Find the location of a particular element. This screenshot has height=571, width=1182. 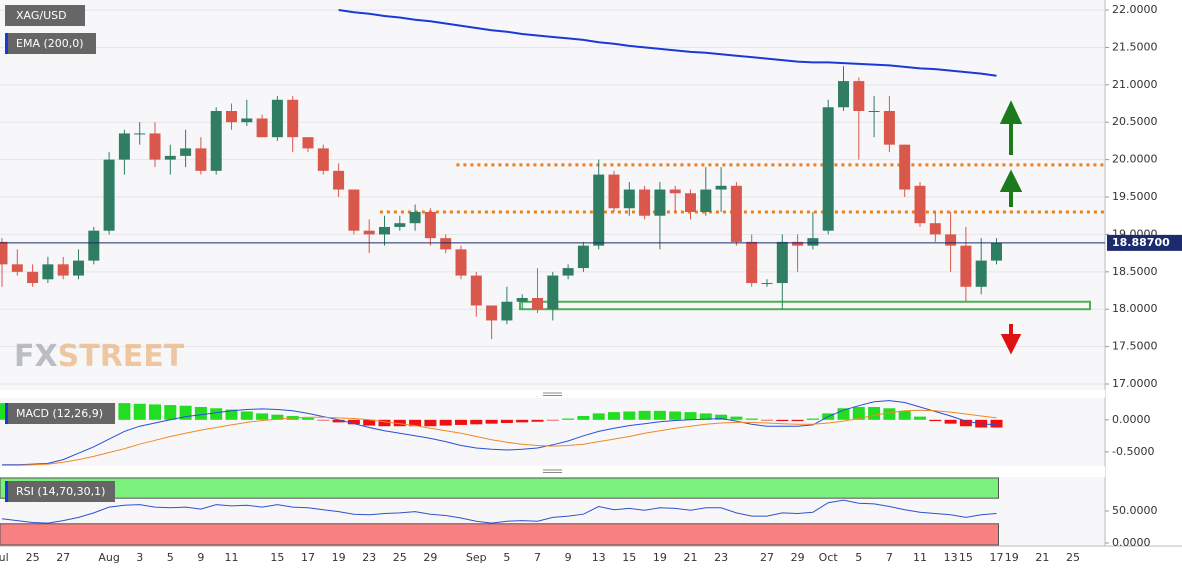

x-tick-label: 29 is located at coordinates (798, 557).